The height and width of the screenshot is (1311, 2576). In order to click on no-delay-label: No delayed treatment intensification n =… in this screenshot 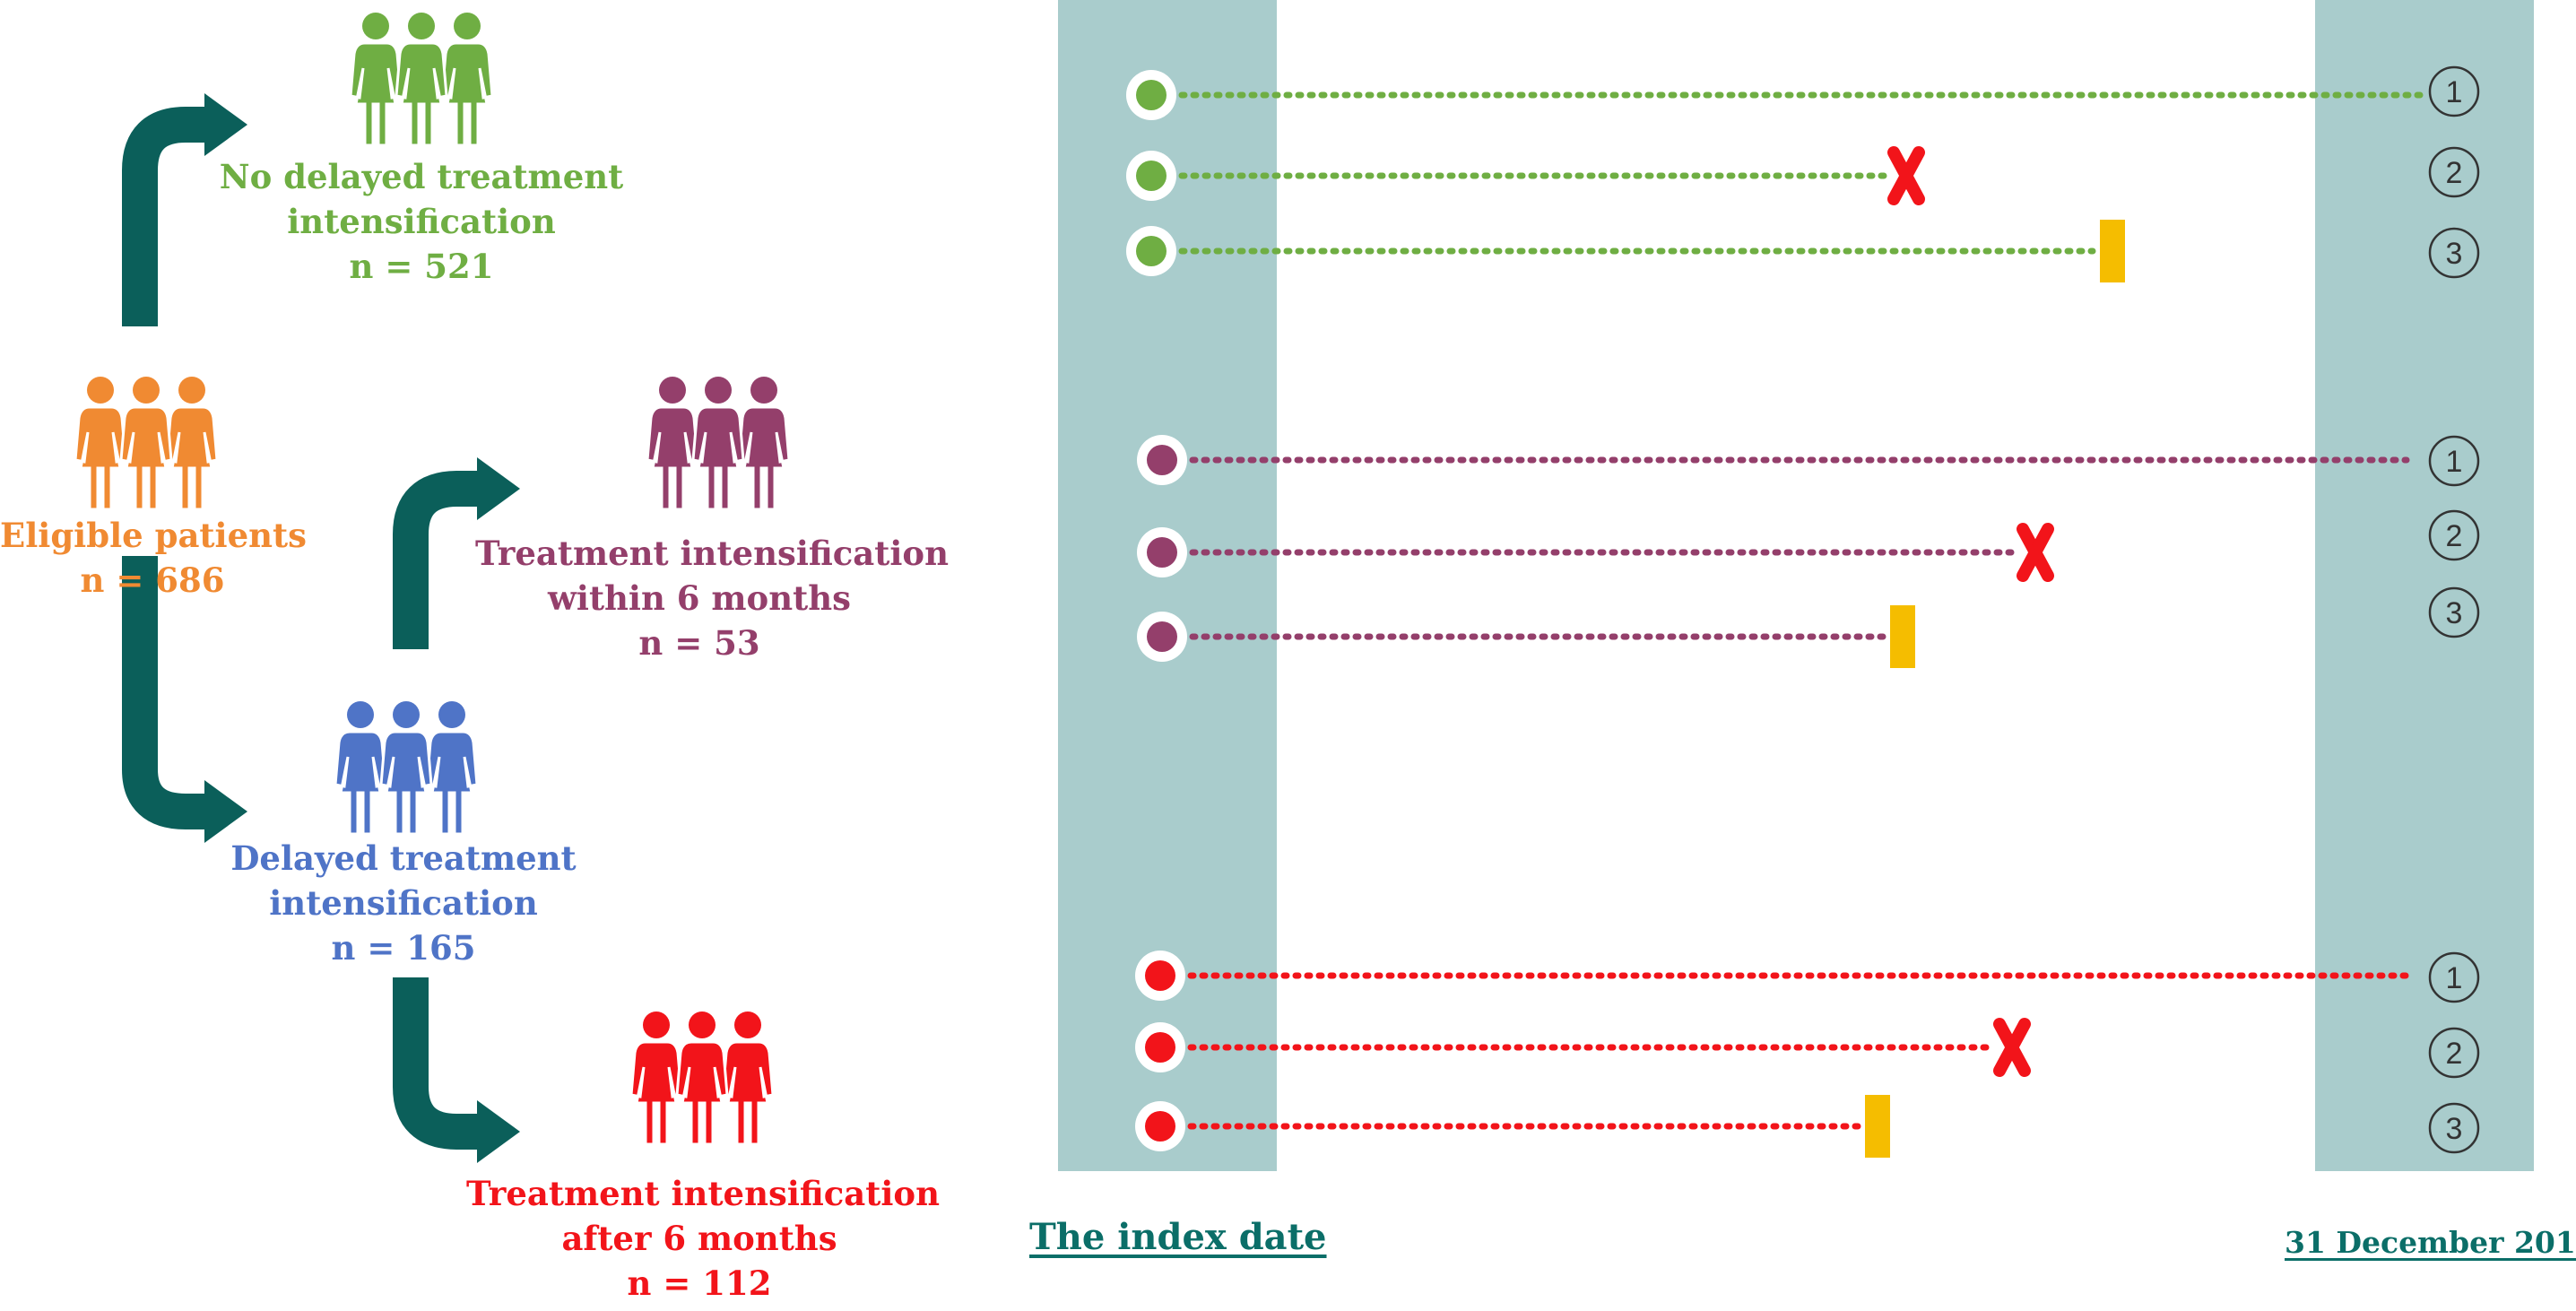, I will do `click(421, 221)`.